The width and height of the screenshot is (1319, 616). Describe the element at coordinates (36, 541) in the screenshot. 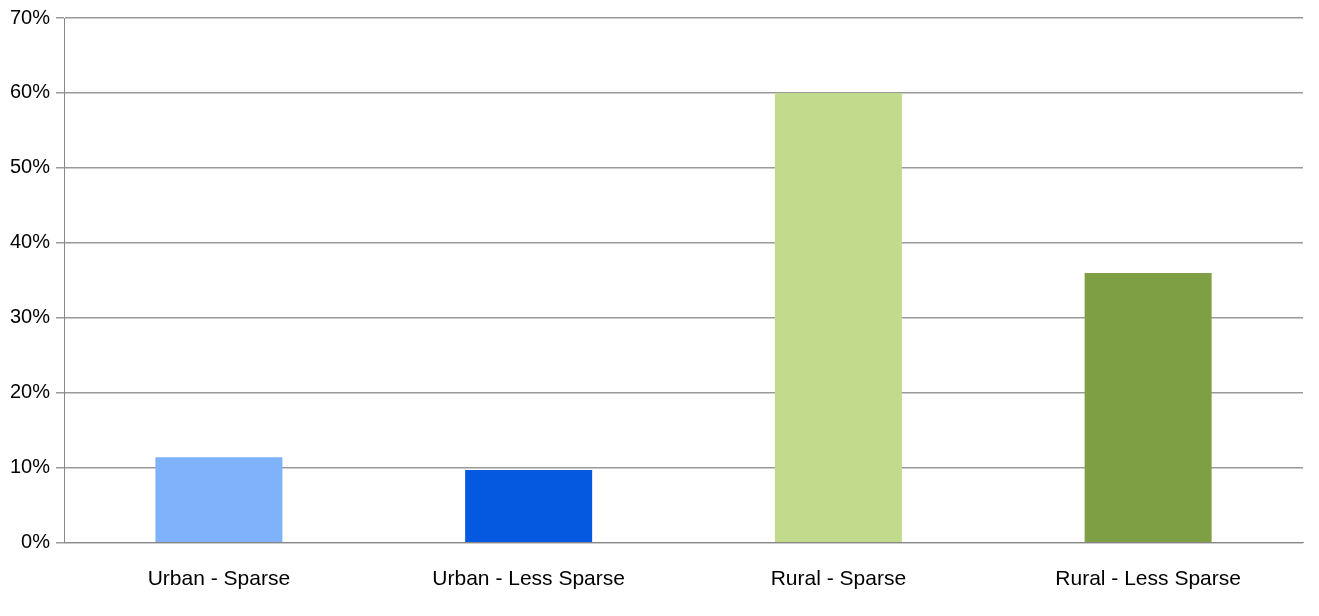

I see `y-tick-label: 0%` at that location.